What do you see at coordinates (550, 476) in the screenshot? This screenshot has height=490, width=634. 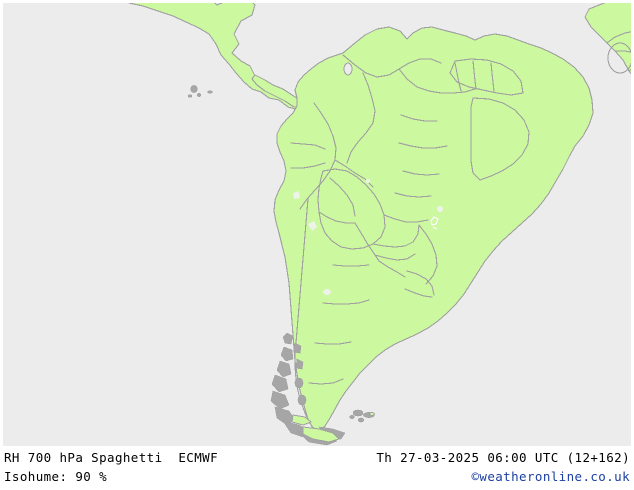 I see `copyright-label: ©weatheronline.co.uk` at bounding box center [550, 476].